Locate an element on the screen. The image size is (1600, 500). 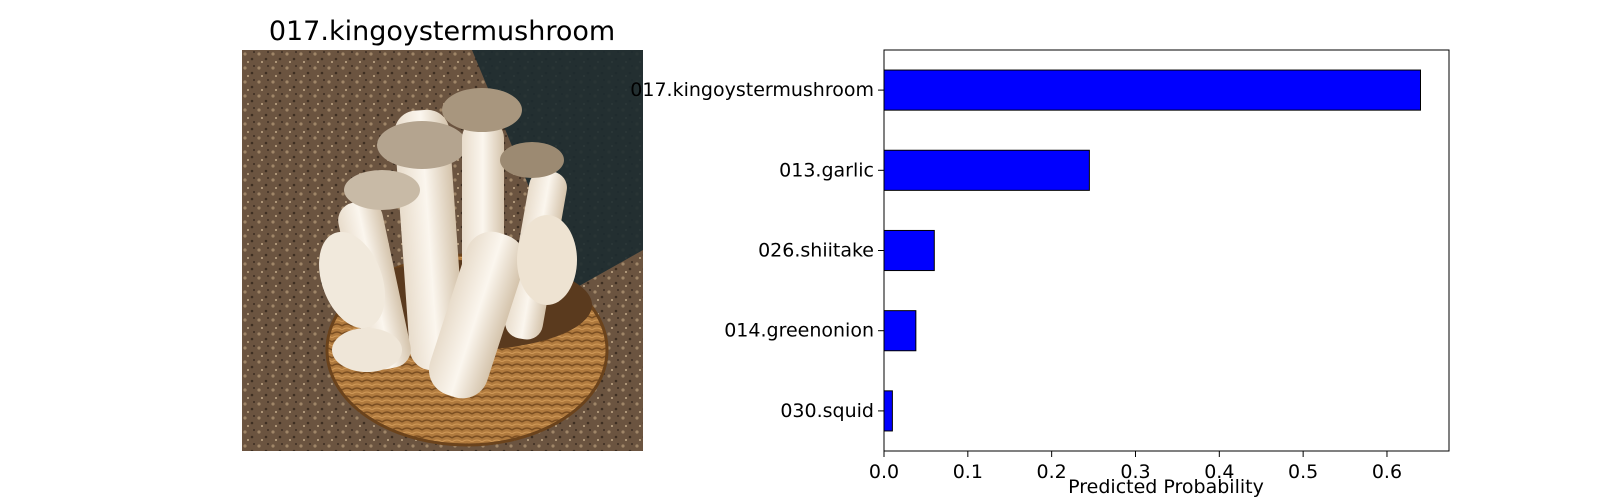
bar-014.greenonion is located at coordinates (900, 331).